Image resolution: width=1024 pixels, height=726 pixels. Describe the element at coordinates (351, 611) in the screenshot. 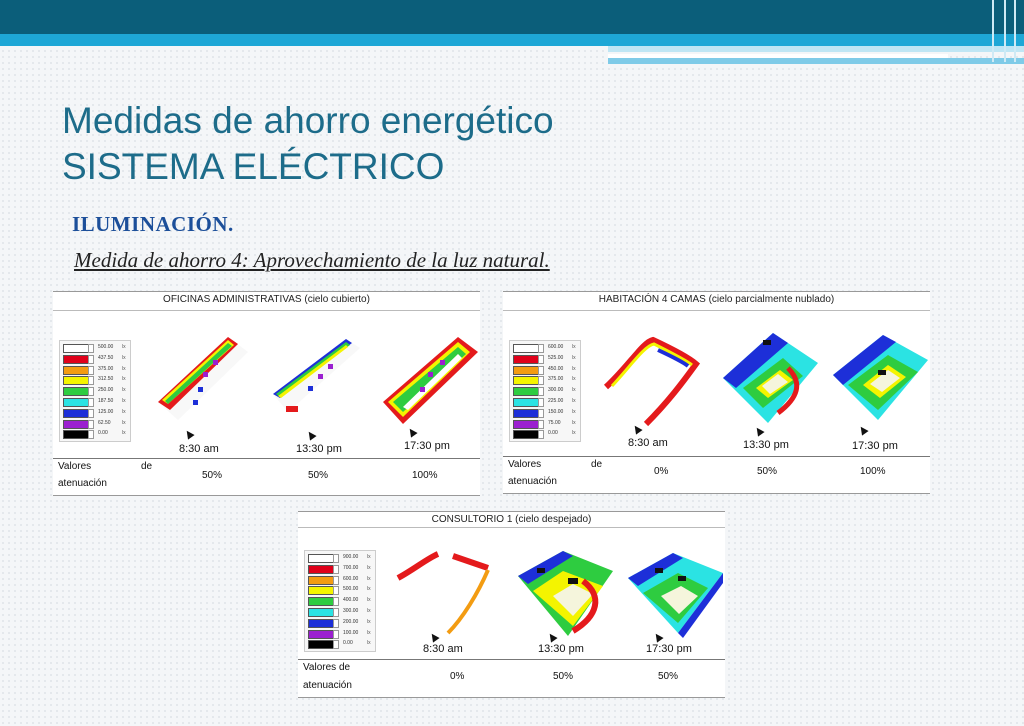

I see `legend-value: 300.00` at that location.